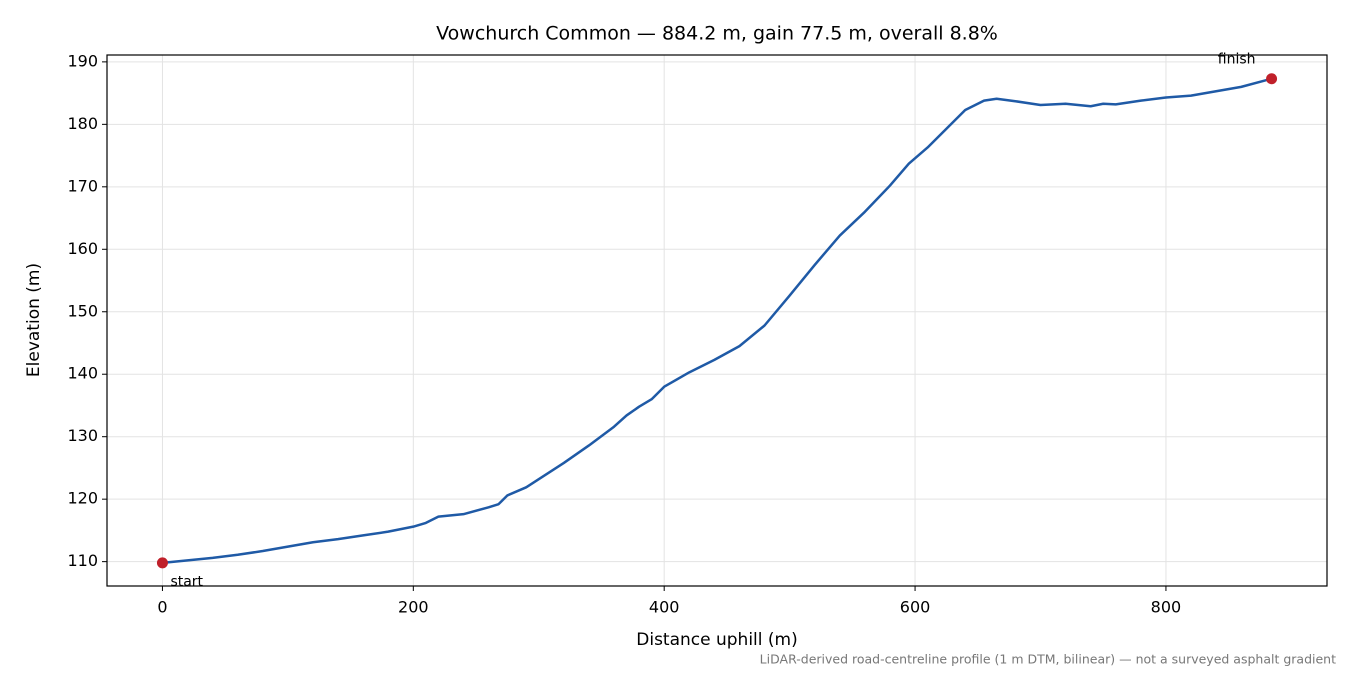 The width and height of the screenshot is (1350, 675). What do you see at coordinates (1166, 607) in the screenshot?
I see `x-tick-label: 800` at bounding box center [1166, 607].